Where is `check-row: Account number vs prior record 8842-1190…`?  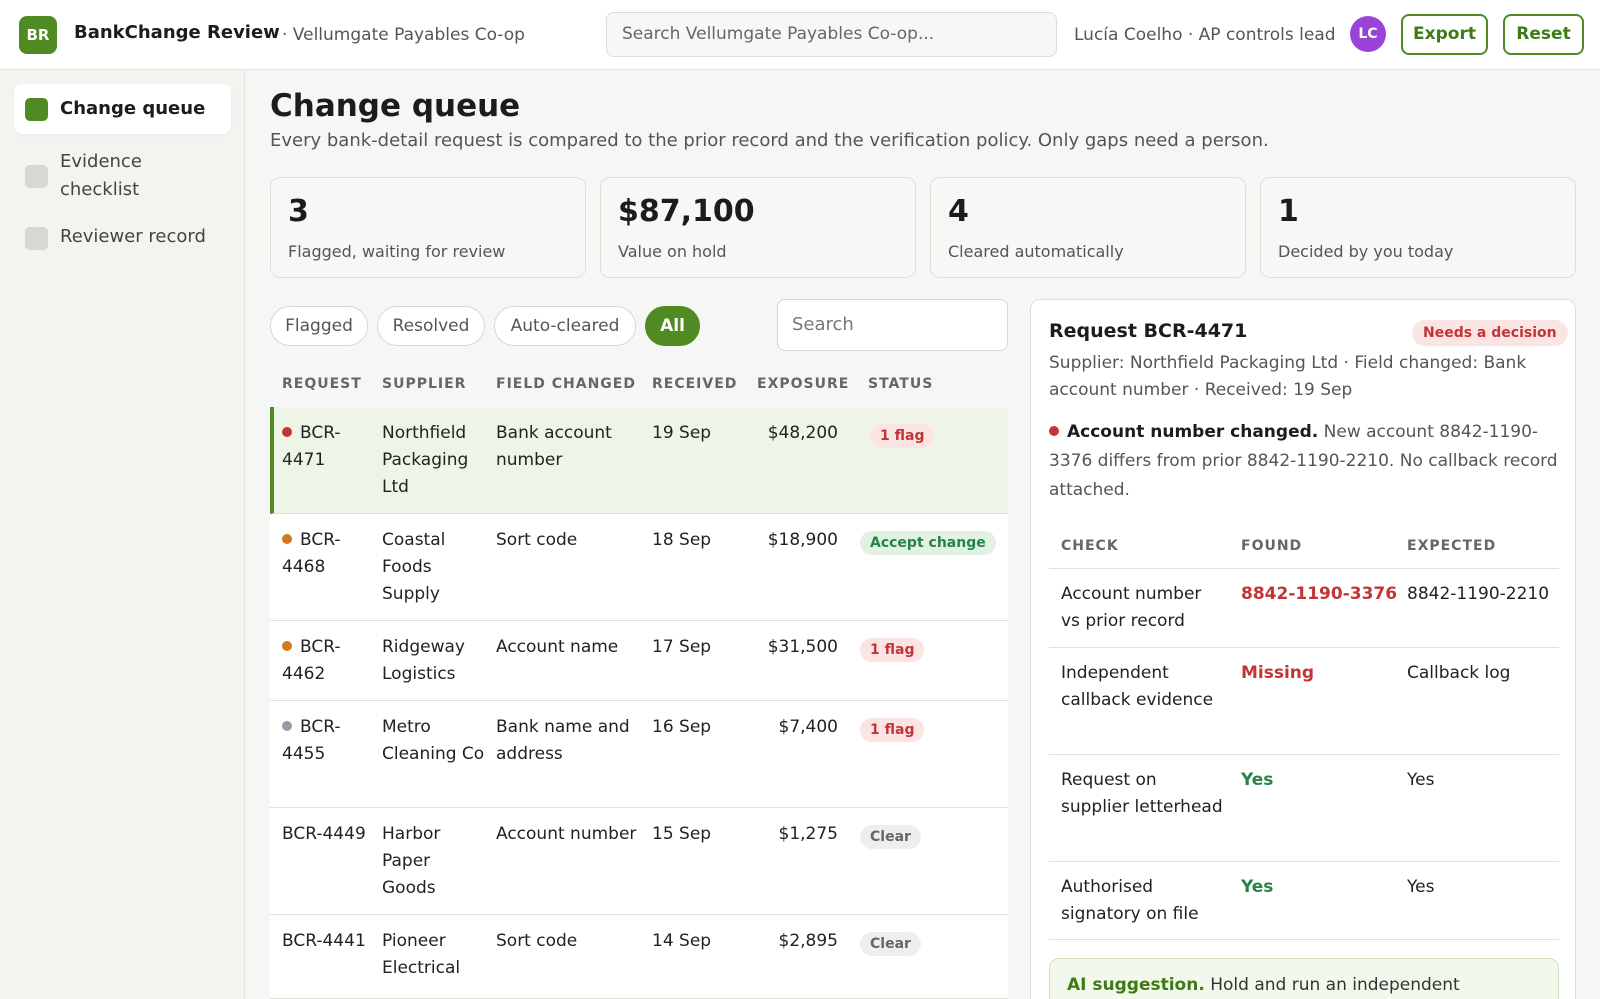
check-row: Account number vs prior record 8842-1190… is located at coordinates (1304, 607).